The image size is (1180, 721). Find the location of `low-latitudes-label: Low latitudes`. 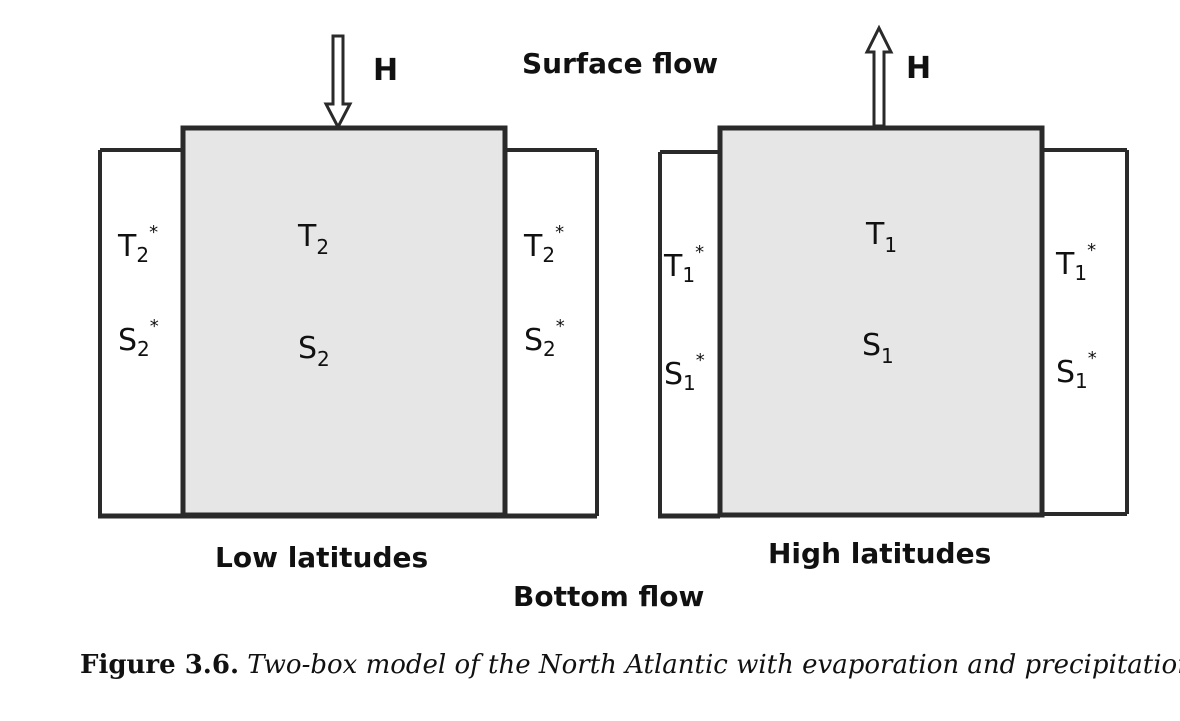

low-latitudes-label: Low latitudes is located at coordinates (321, 557).